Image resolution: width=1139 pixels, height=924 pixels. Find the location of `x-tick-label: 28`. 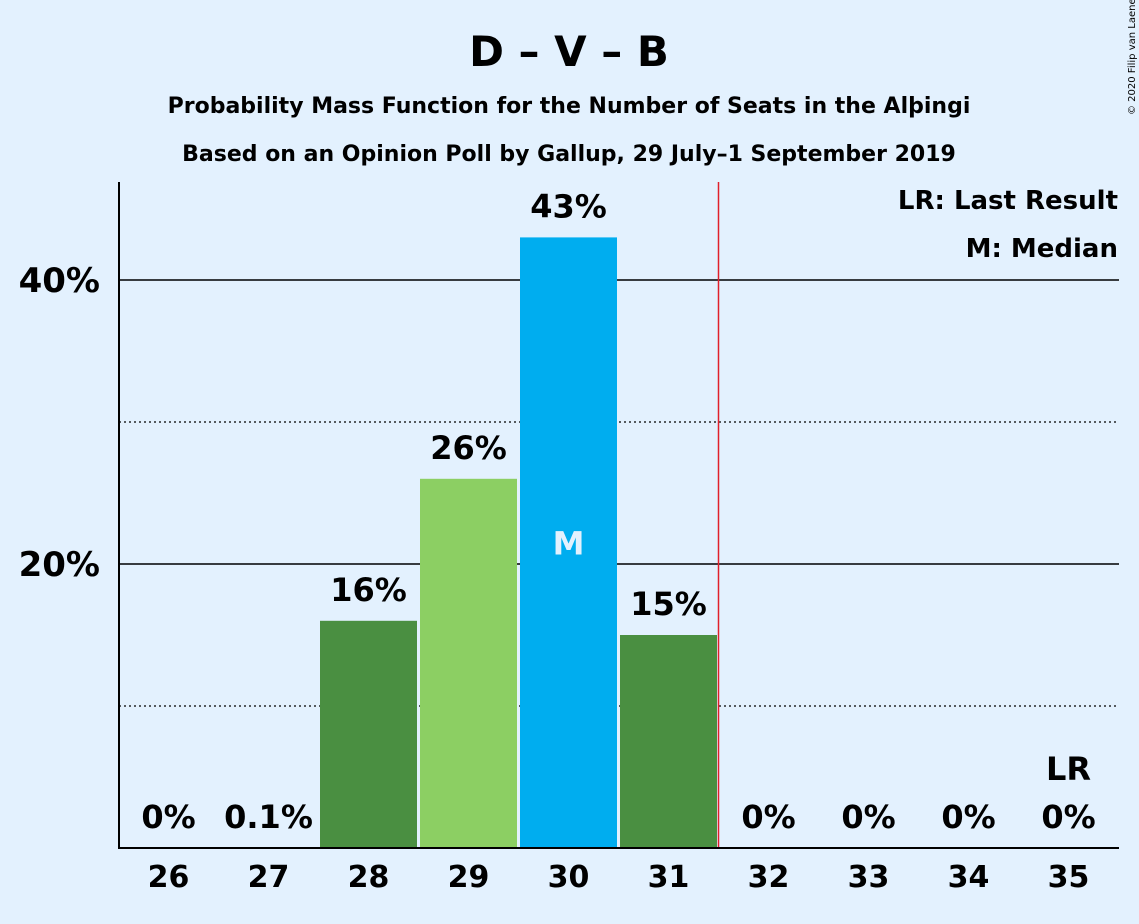

x-tick-label: 28 is located at coordinates (369, 877).